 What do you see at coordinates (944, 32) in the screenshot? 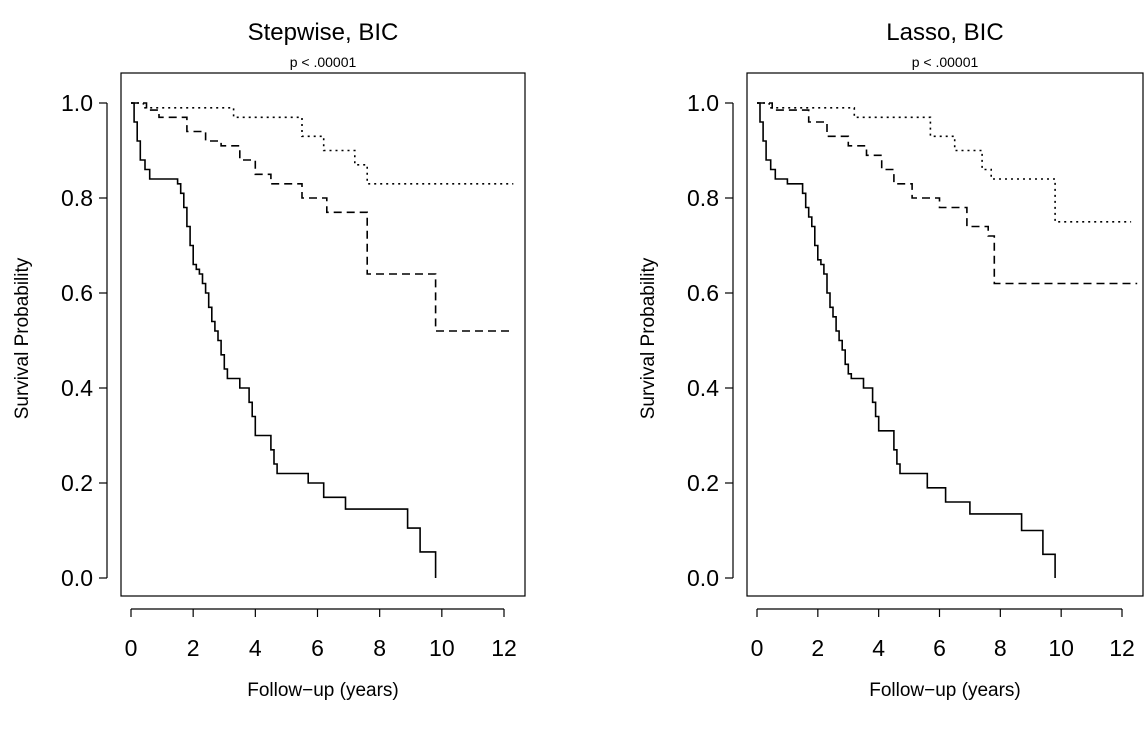
I see `chart-title: Lasso, BIC` at bounding box center [944, 32].